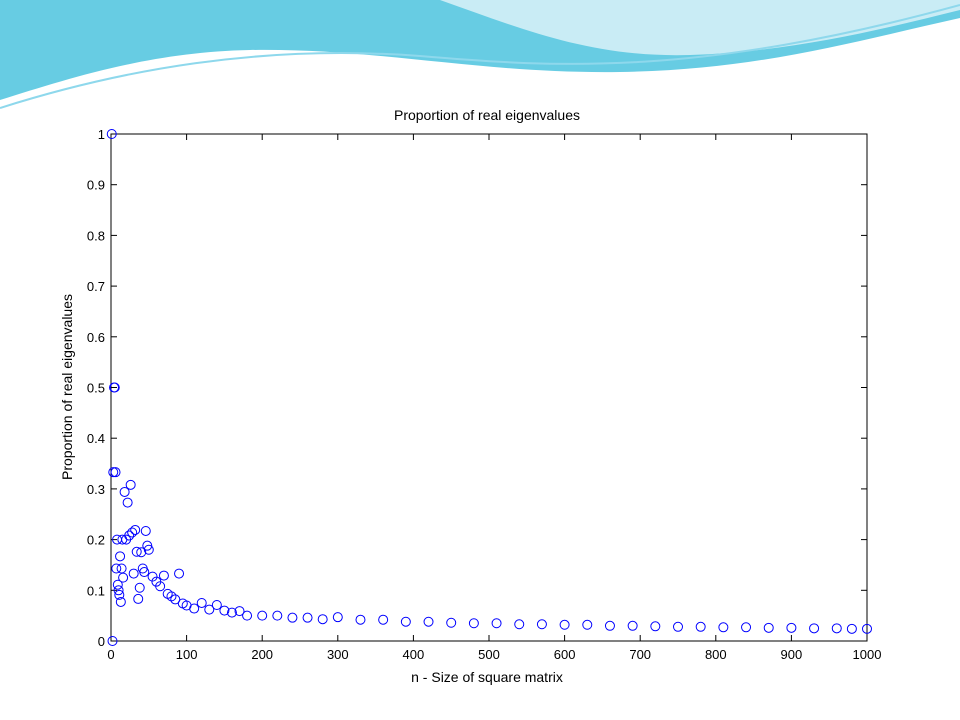 The image size is (960, 720). Describe the element at coordinates (96, 337) in the screenshot. I see `y-tick-label: 0.6` at that location.